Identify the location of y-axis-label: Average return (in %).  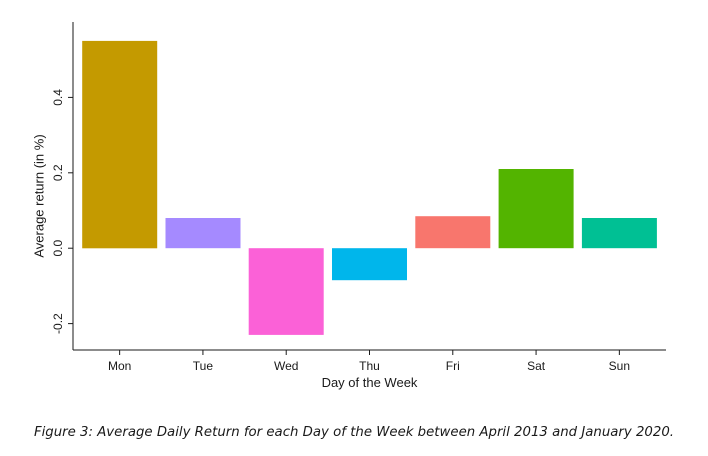
(38, 195).